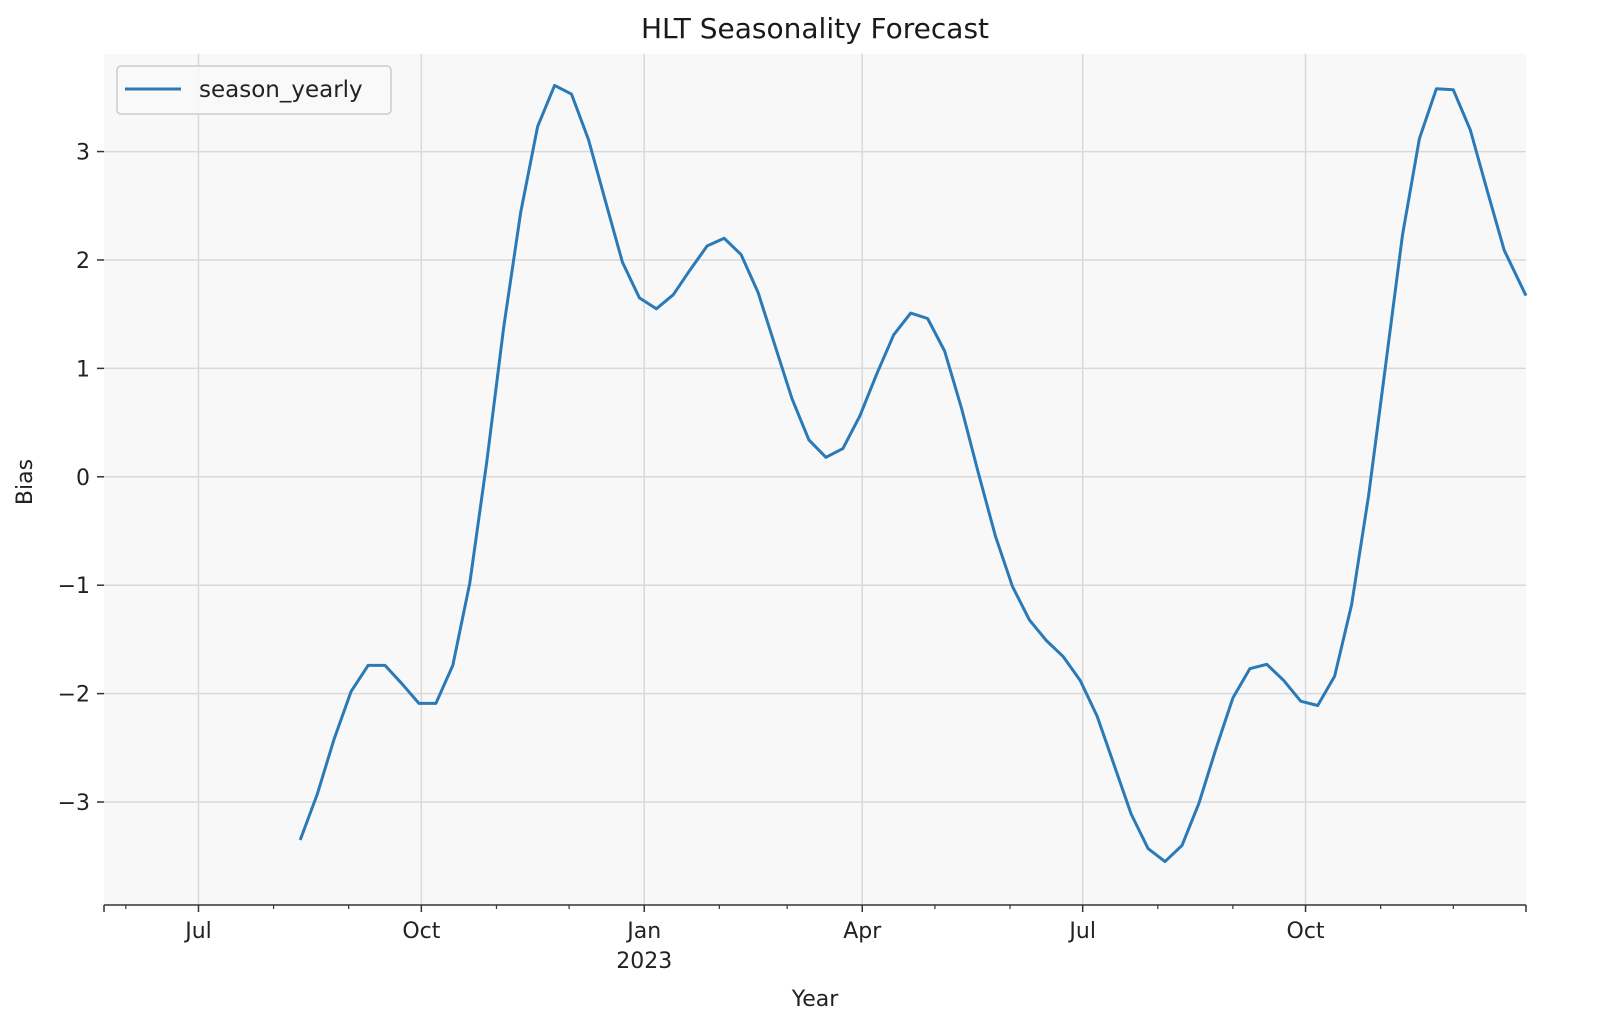 Image resolution: width=1600 pixels, height=1022 pixels. I want to click on y-tick-label: −2, so click(74, 695).